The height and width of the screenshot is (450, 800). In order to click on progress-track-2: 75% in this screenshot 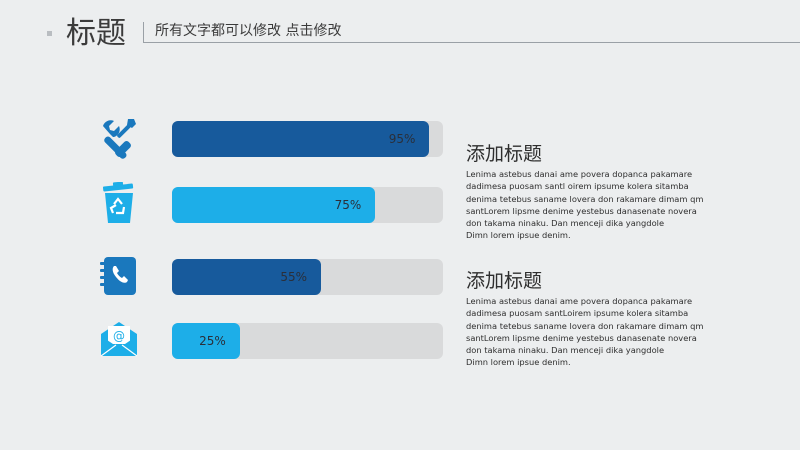, I will do `click(307, 205)`.